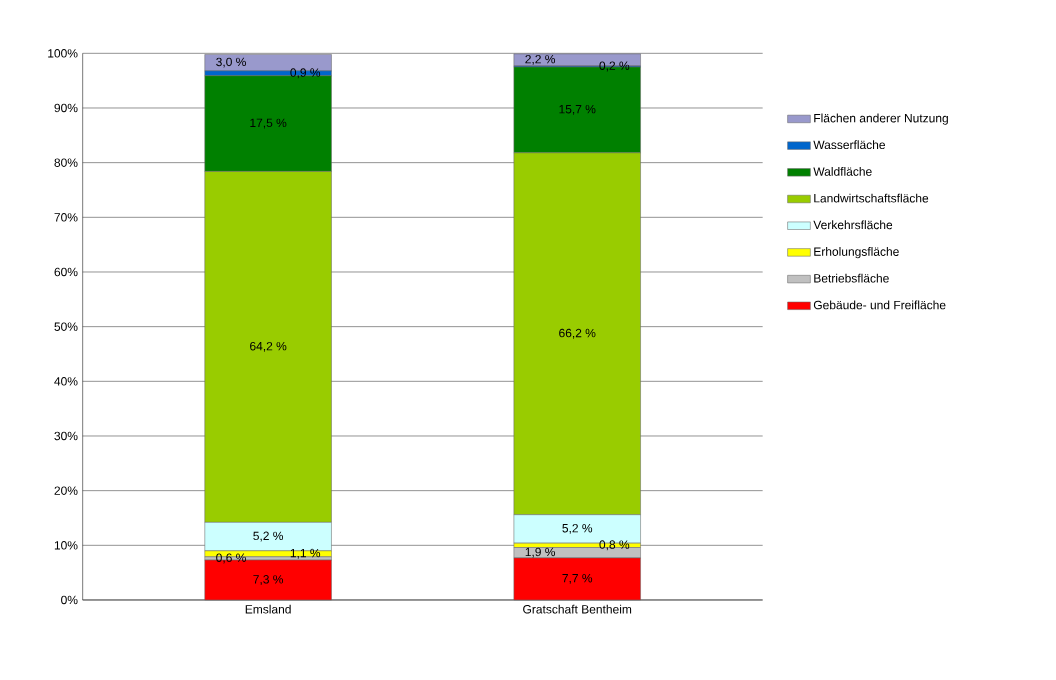 The height and width of the screenshot is (680, 1056). I want to click on data-label: 17,5 %, so click(268, 123).